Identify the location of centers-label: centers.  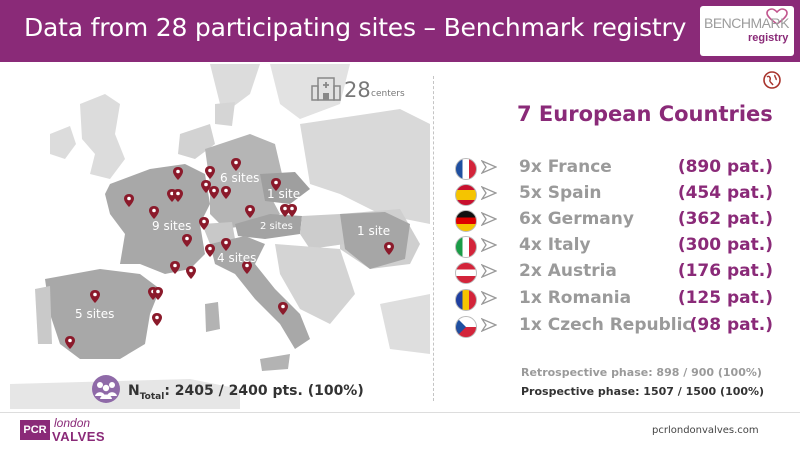
(388, 94).